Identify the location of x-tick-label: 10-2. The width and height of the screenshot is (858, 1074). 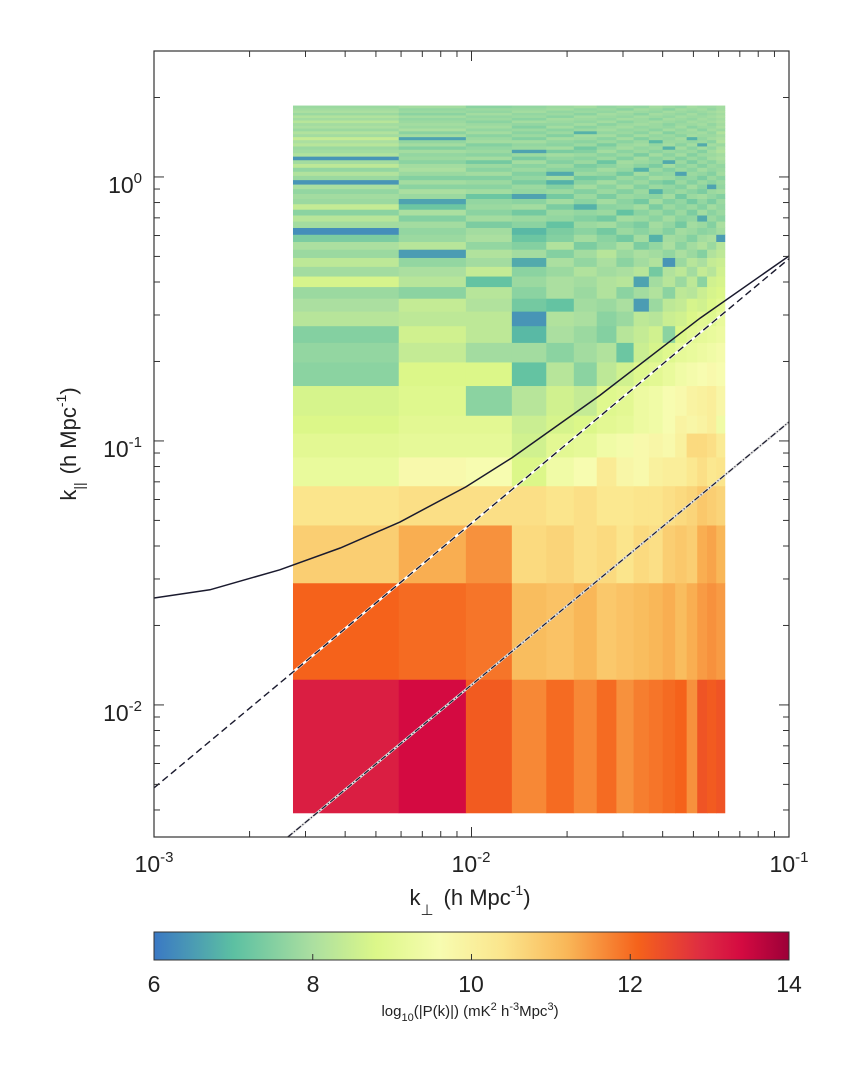
(471, 863).